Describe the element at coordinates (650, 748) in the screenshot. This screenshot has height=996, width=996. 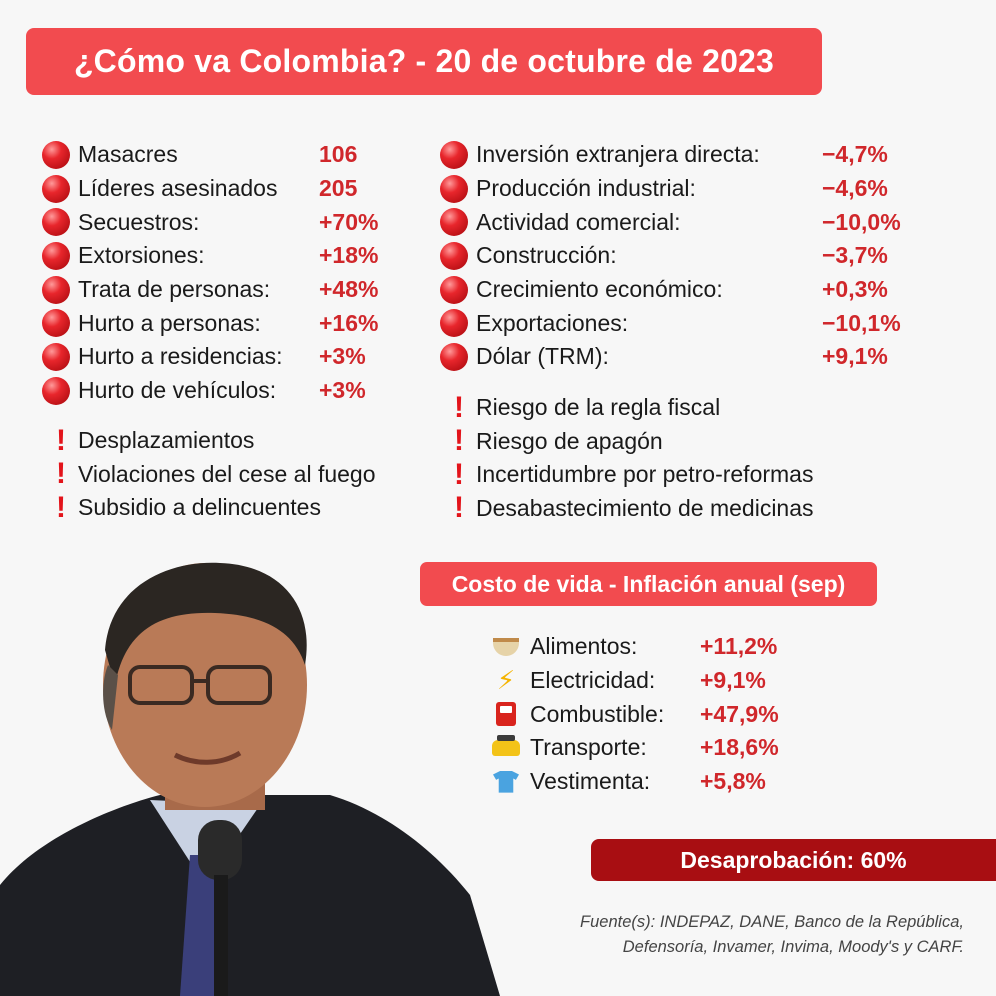
I see `list-item: Transporte: +18,6%` at that location.